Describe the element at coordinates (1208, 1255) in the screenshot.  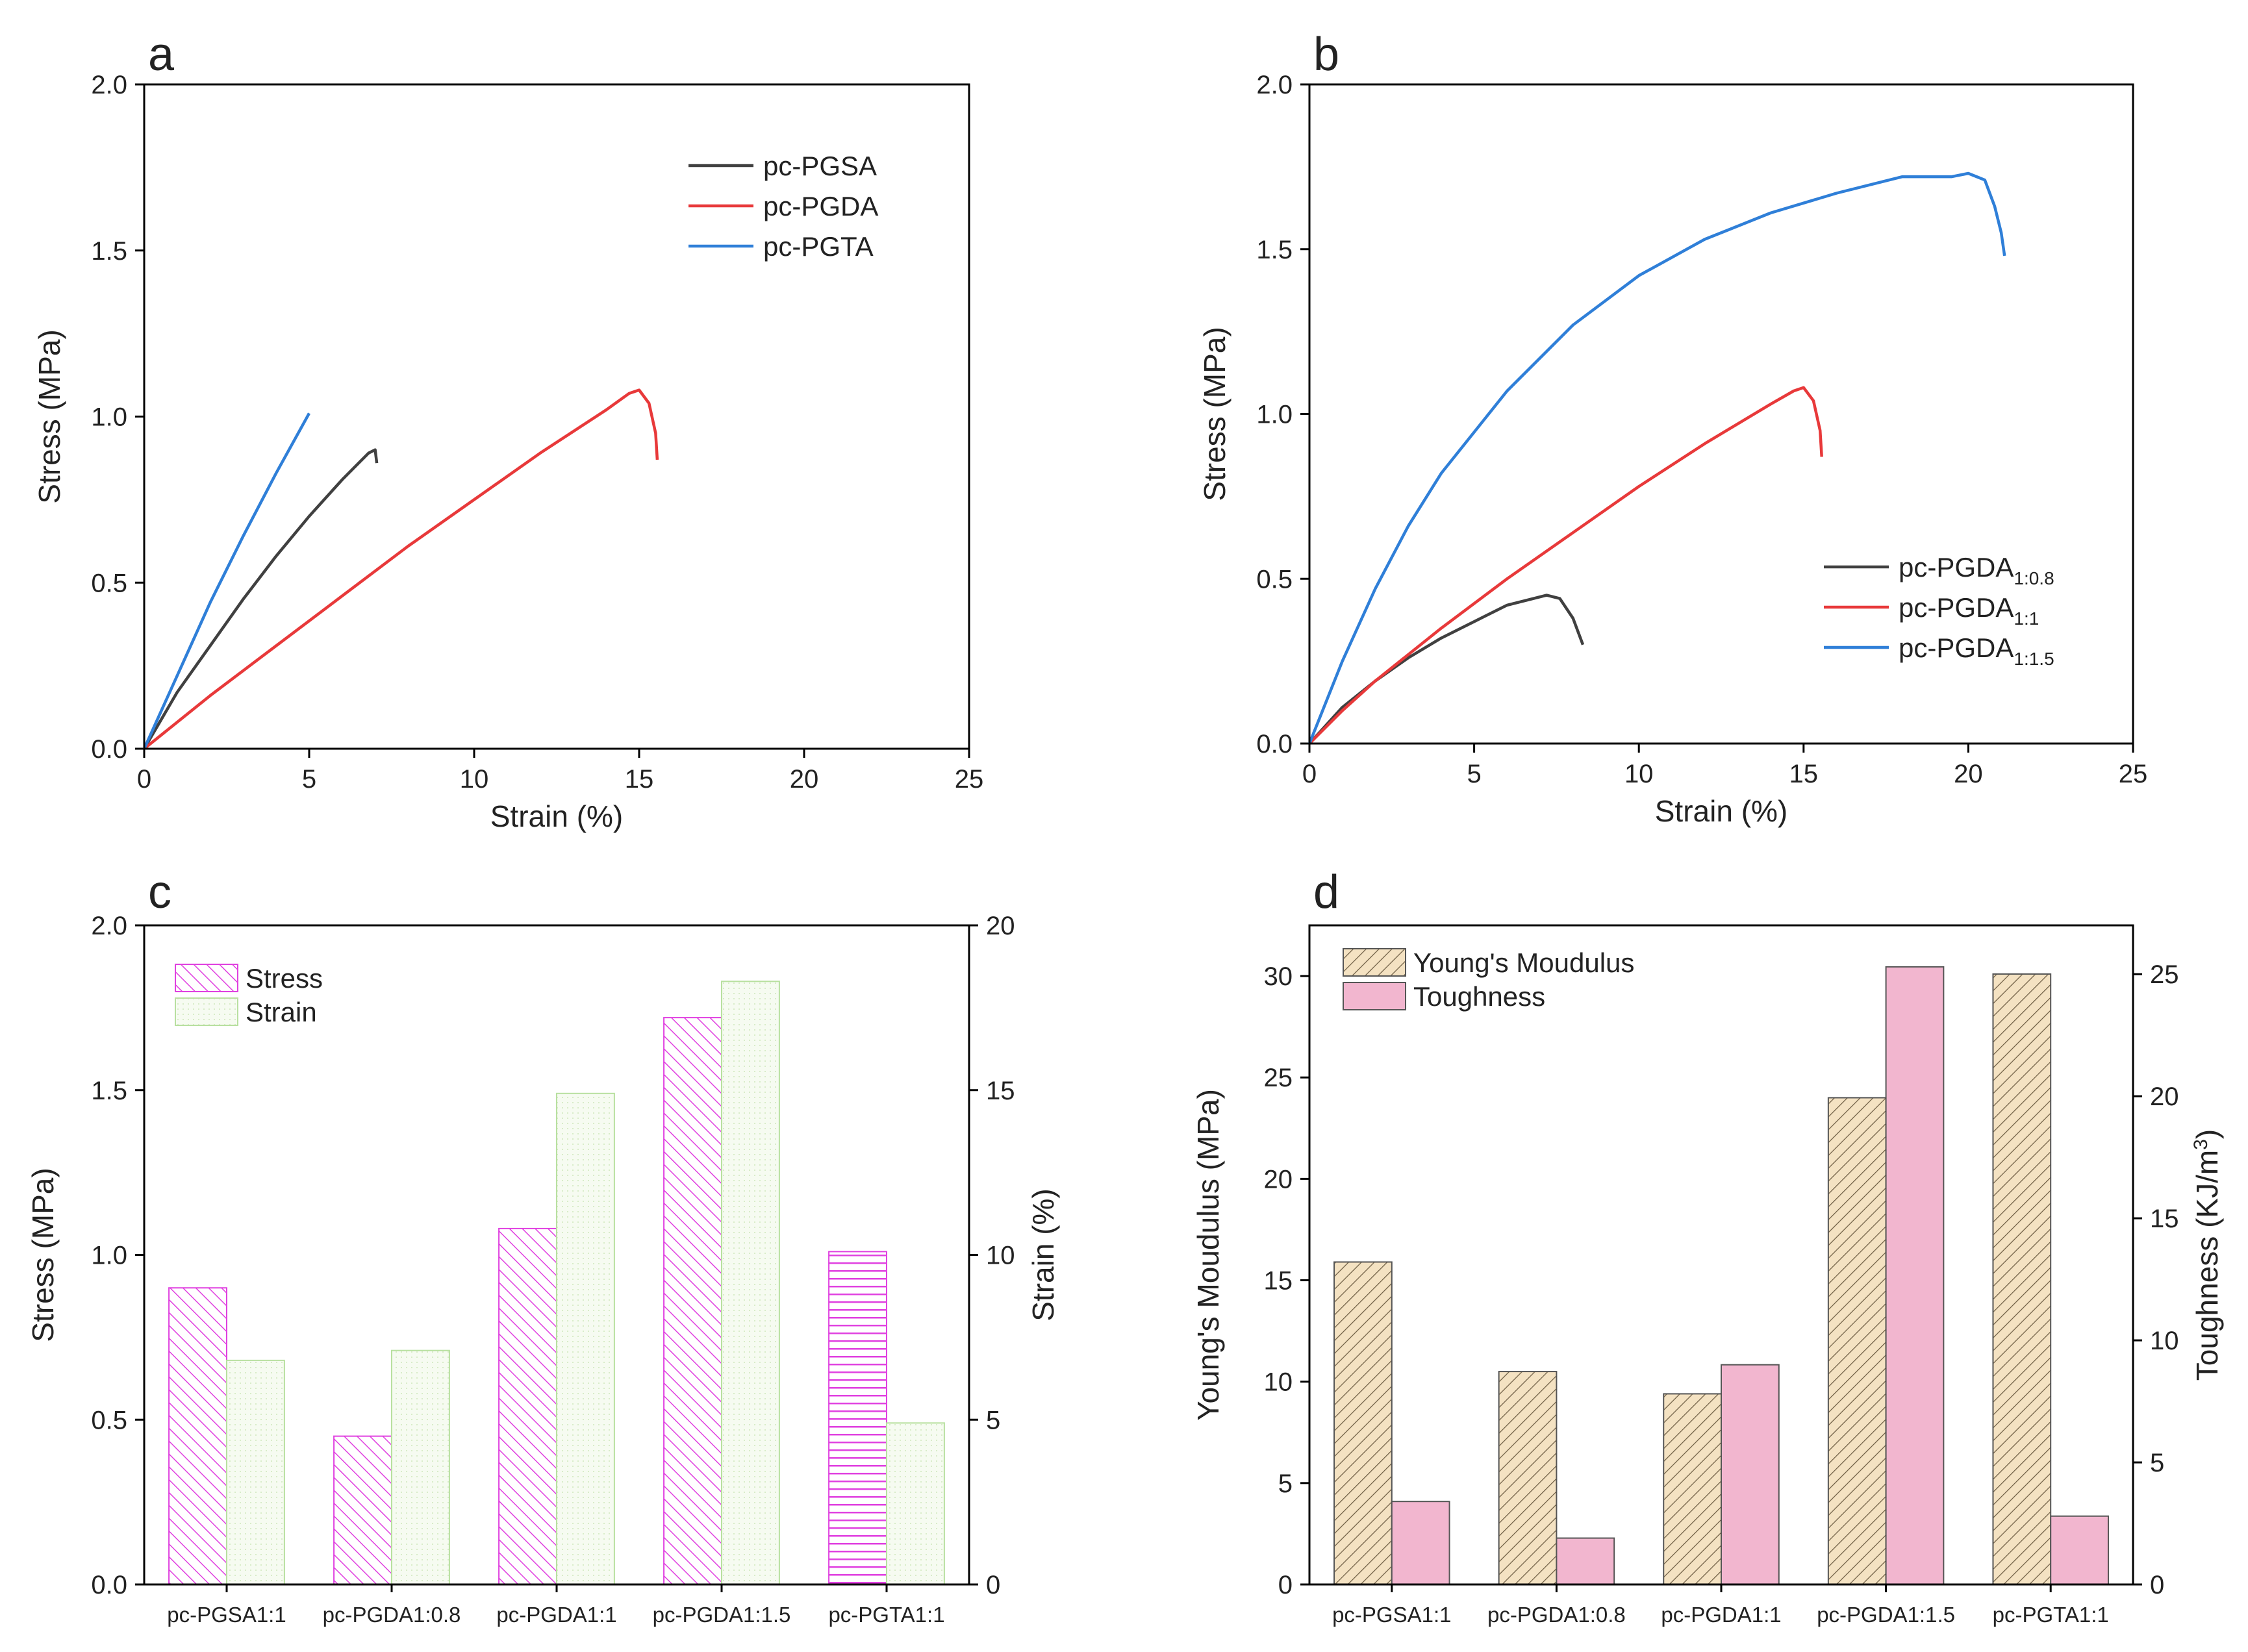
I see `y-axis-label: Young's Moudulus (MPa)` at that location.